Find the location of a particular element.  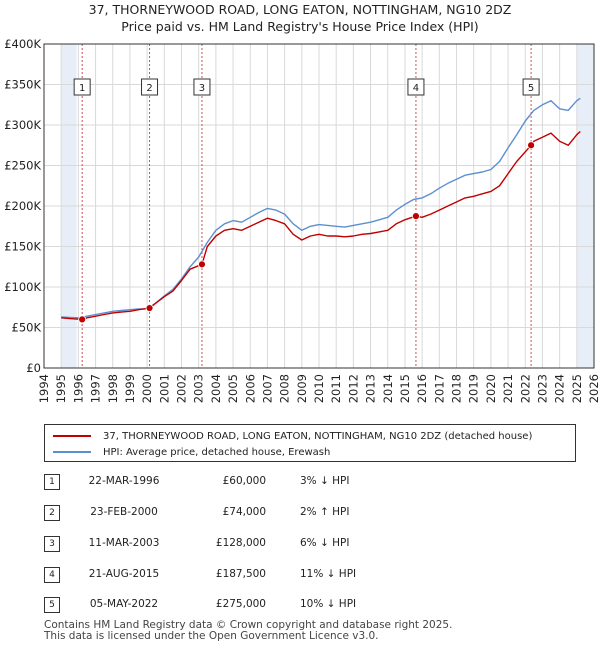

row-price: £128,000 is located at coordinates (240, 543).